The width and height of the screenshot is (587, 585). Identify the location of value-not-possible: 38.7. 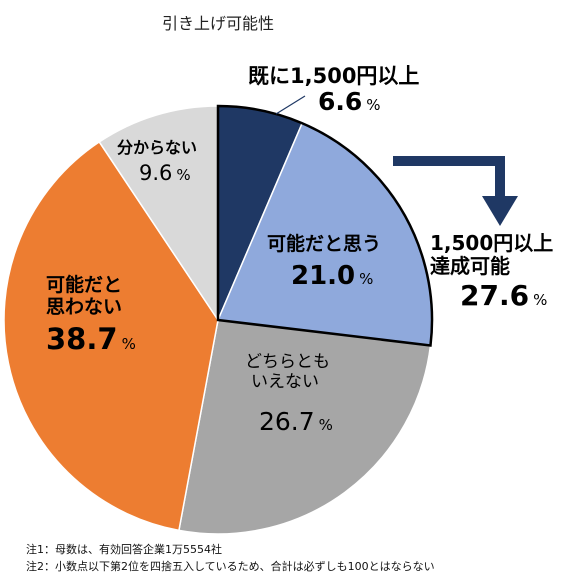
(82, 338).